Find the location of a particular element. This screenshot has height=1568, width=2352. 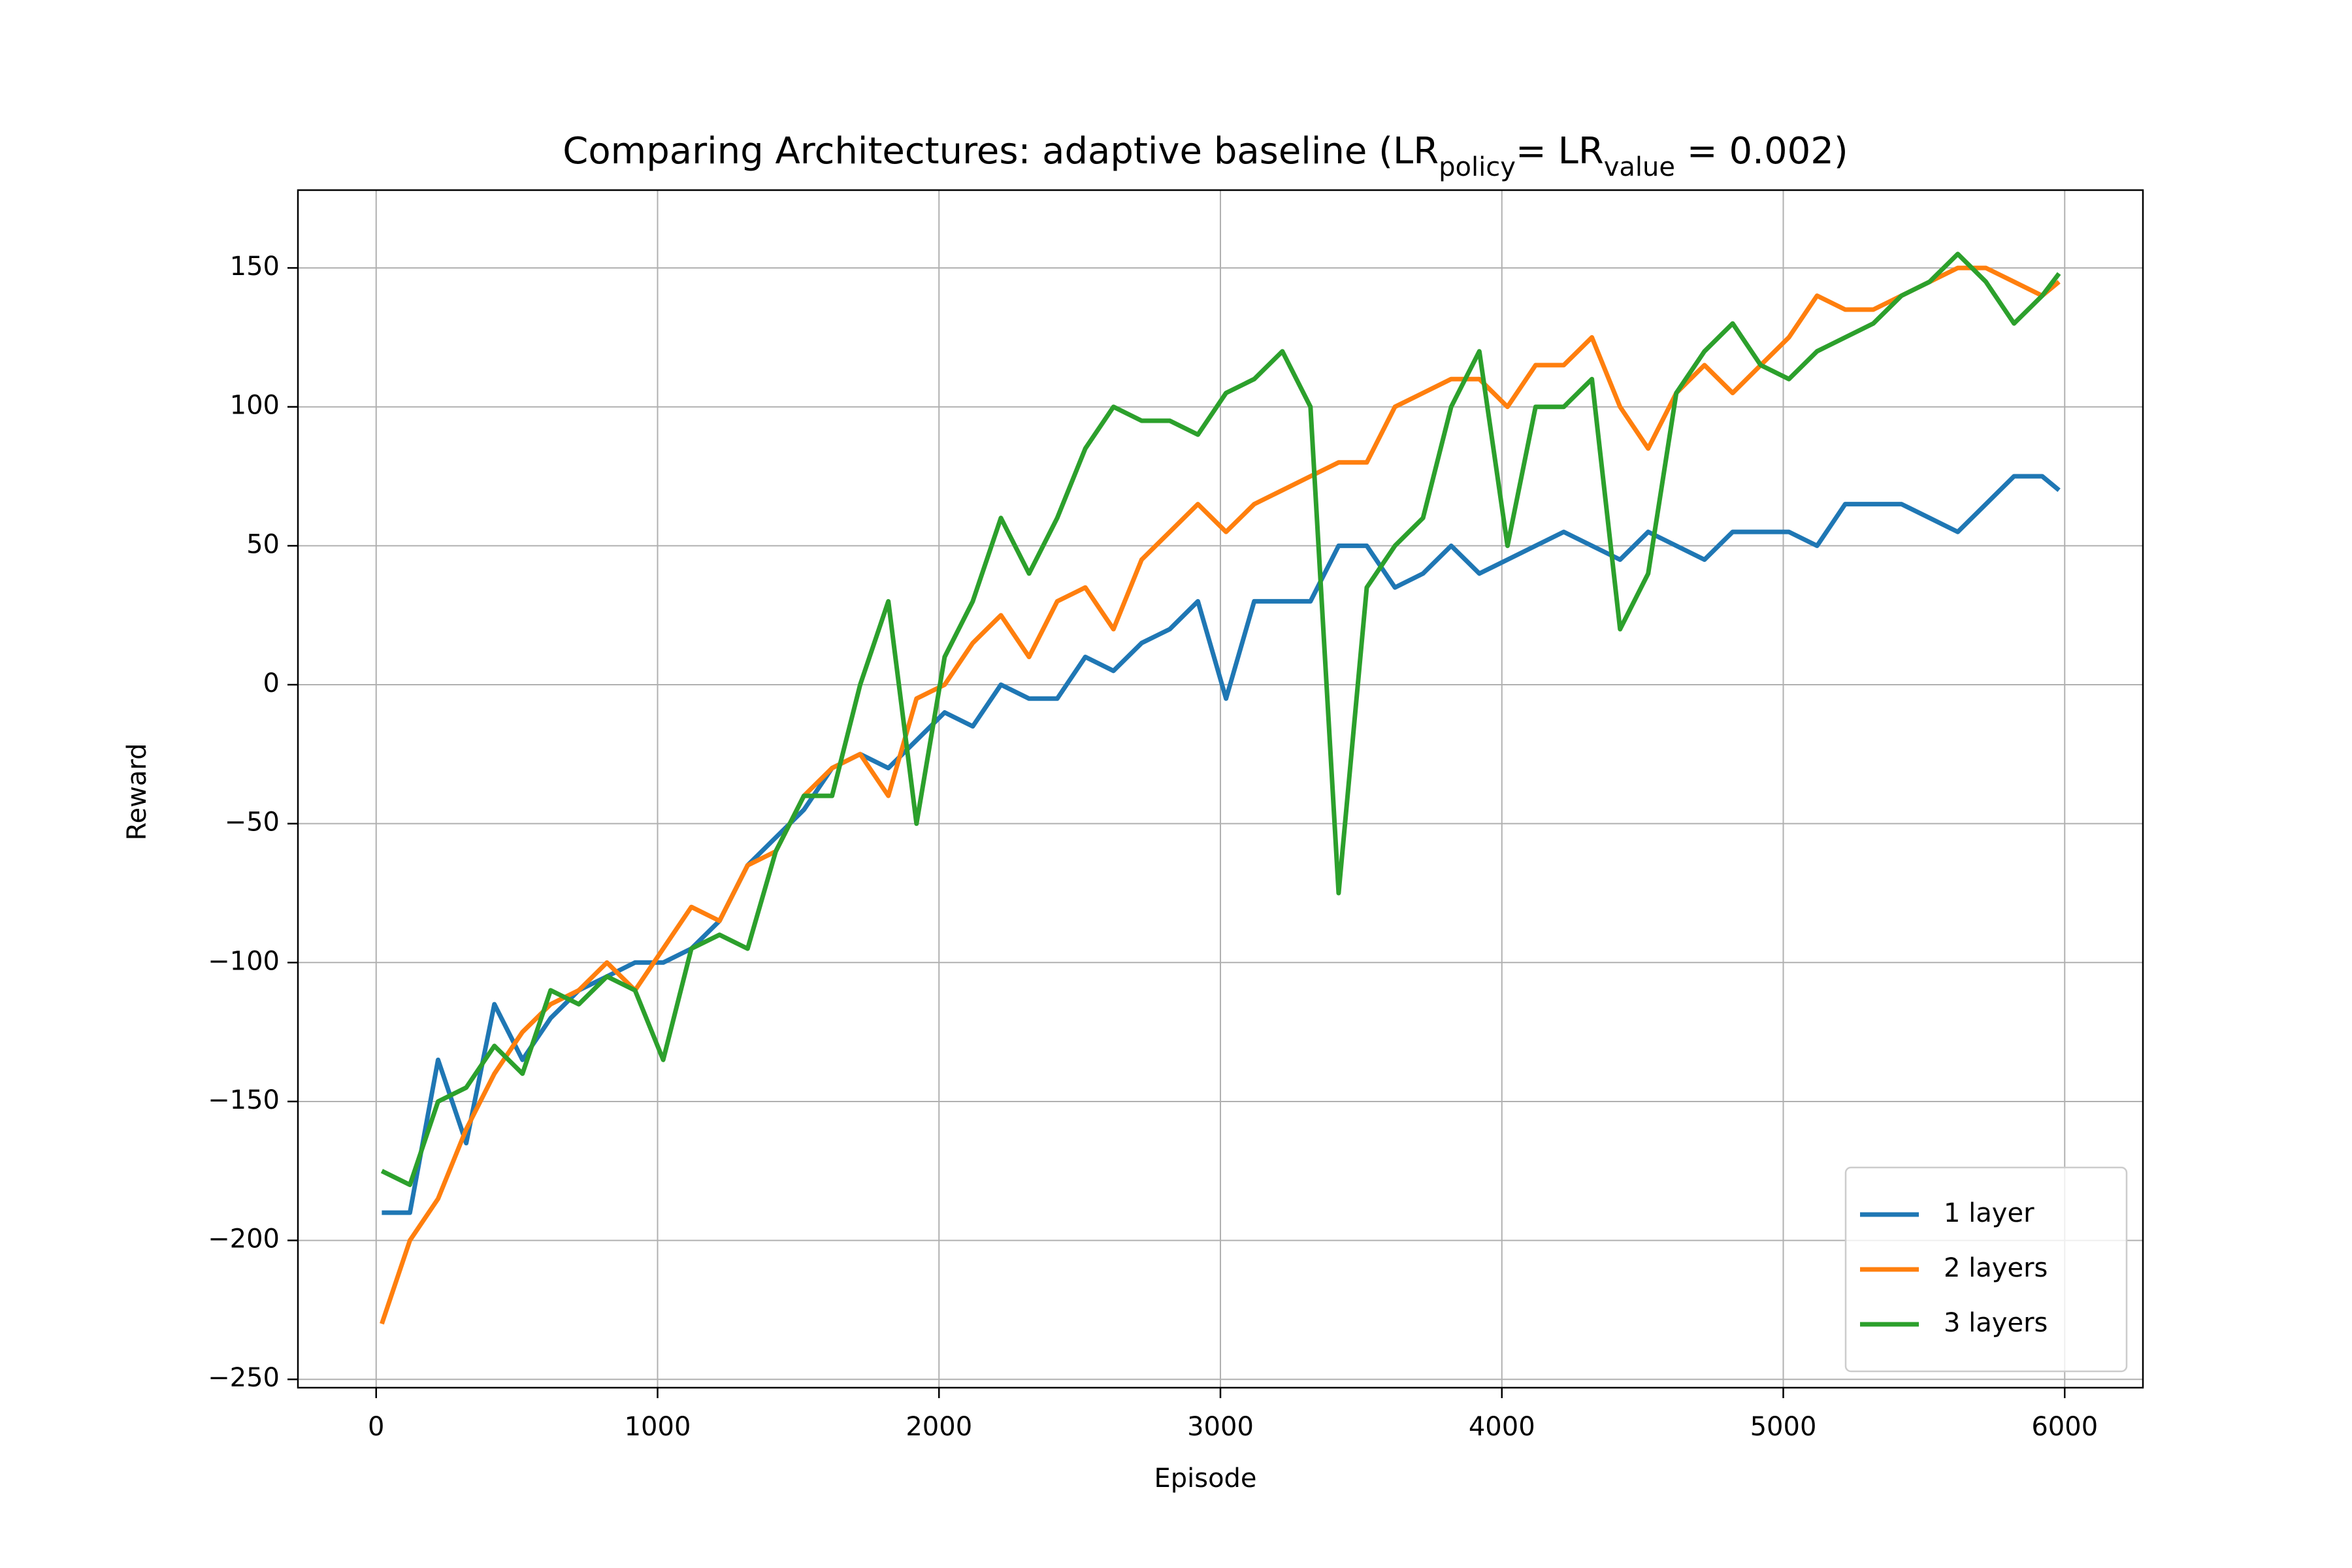

x-tick-label: 5000 is located at coordinates (1783, 1427).